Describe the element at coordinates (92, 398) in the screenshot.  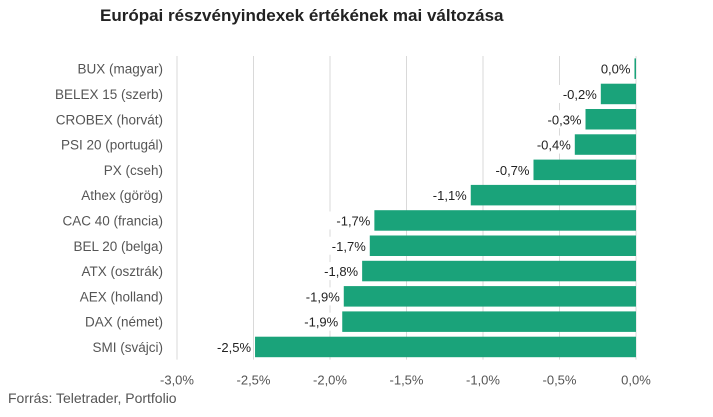
I see `source-note: Forrás: Teletrader, Portfolio` at that location.